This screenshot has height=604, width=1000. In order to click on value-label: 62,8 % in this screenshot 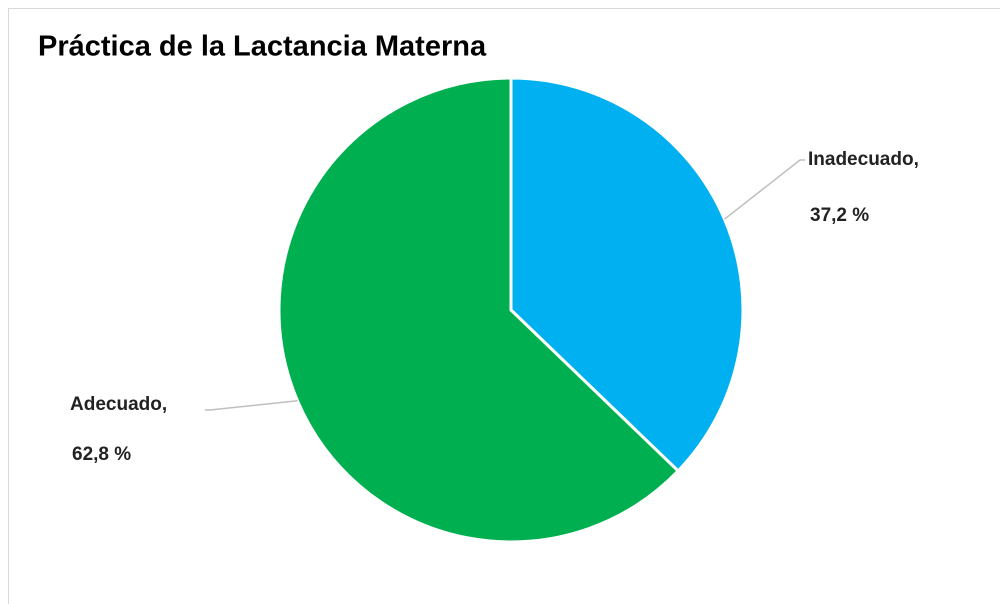, I will do `click(101, 454)`.